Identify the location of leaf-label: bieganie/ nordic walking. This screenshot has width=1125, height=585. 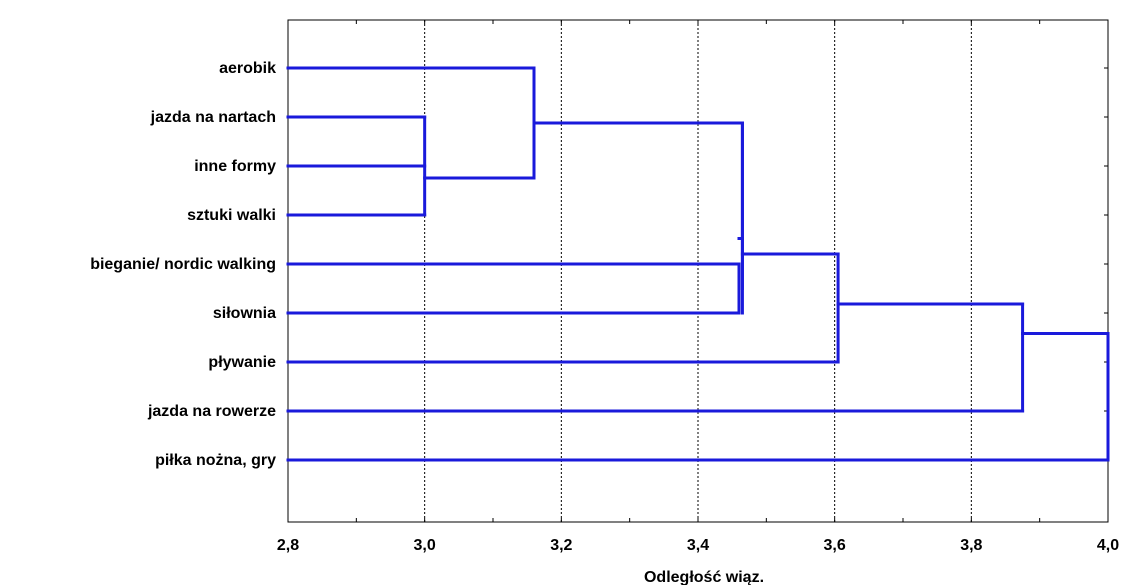
(183, 264).